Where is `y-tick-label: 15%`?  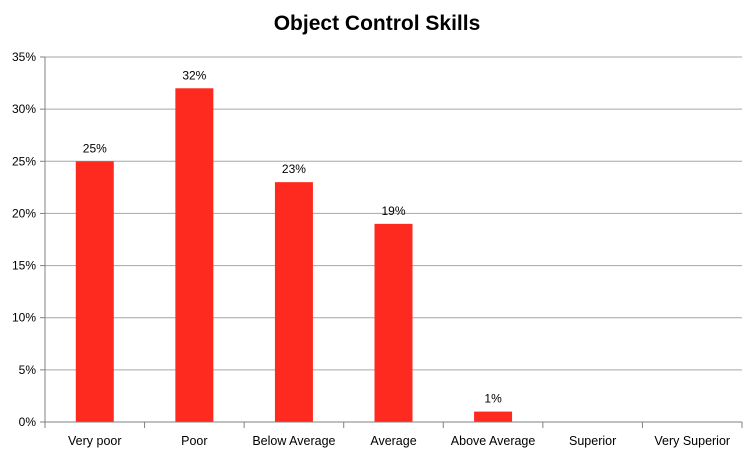 y-tick-label: 15% is located at coordinates (24, 266).